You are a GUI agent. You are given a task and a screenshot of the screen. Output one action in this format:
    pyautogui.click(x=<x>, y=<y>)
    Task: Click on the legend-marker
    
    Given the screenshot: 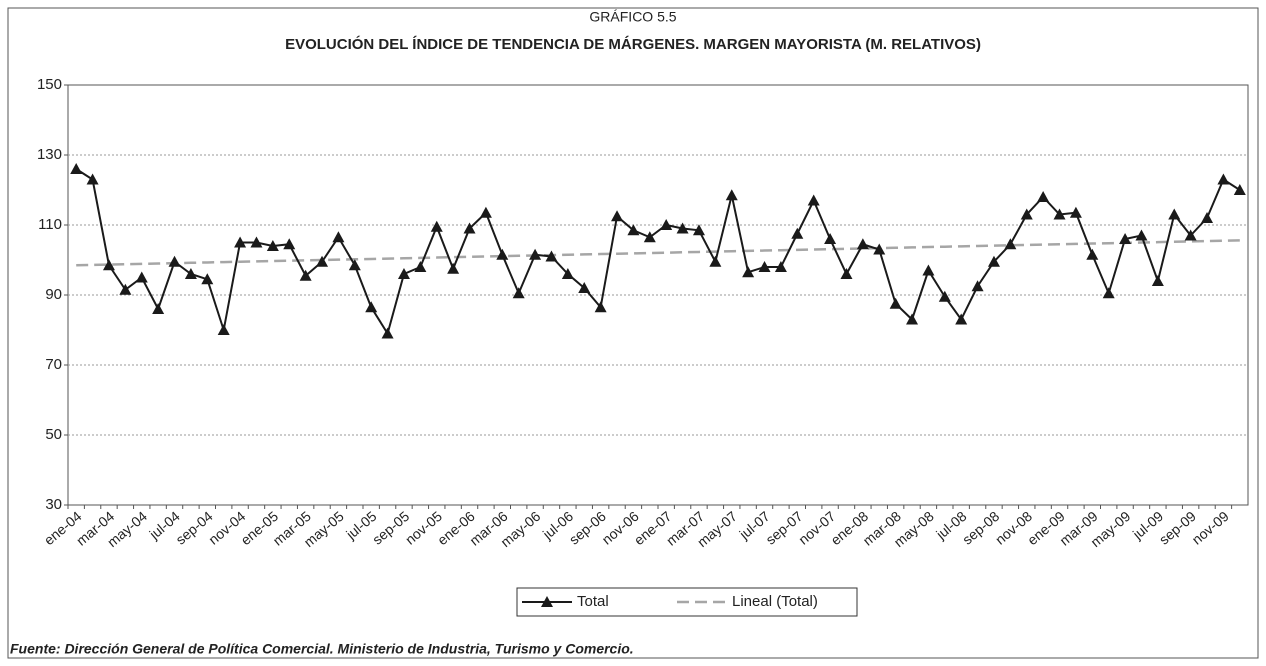 What is the action you would take?
    pyautogui.click(x=547, y=601)
    